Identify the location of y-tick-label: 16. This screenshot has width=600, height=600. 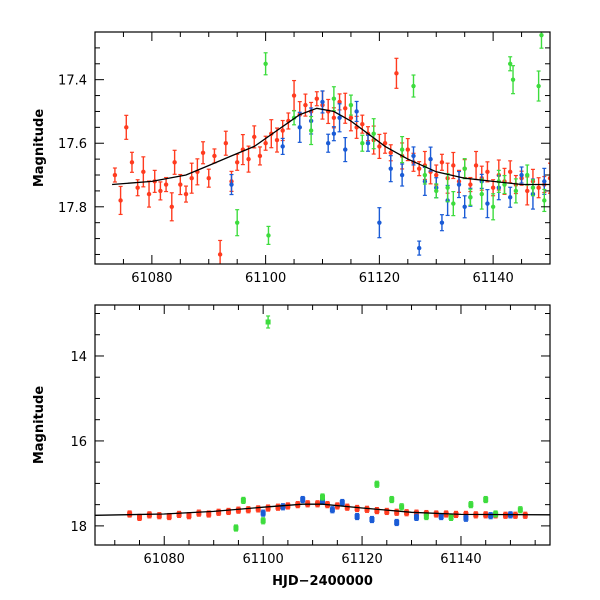
(78, 442).